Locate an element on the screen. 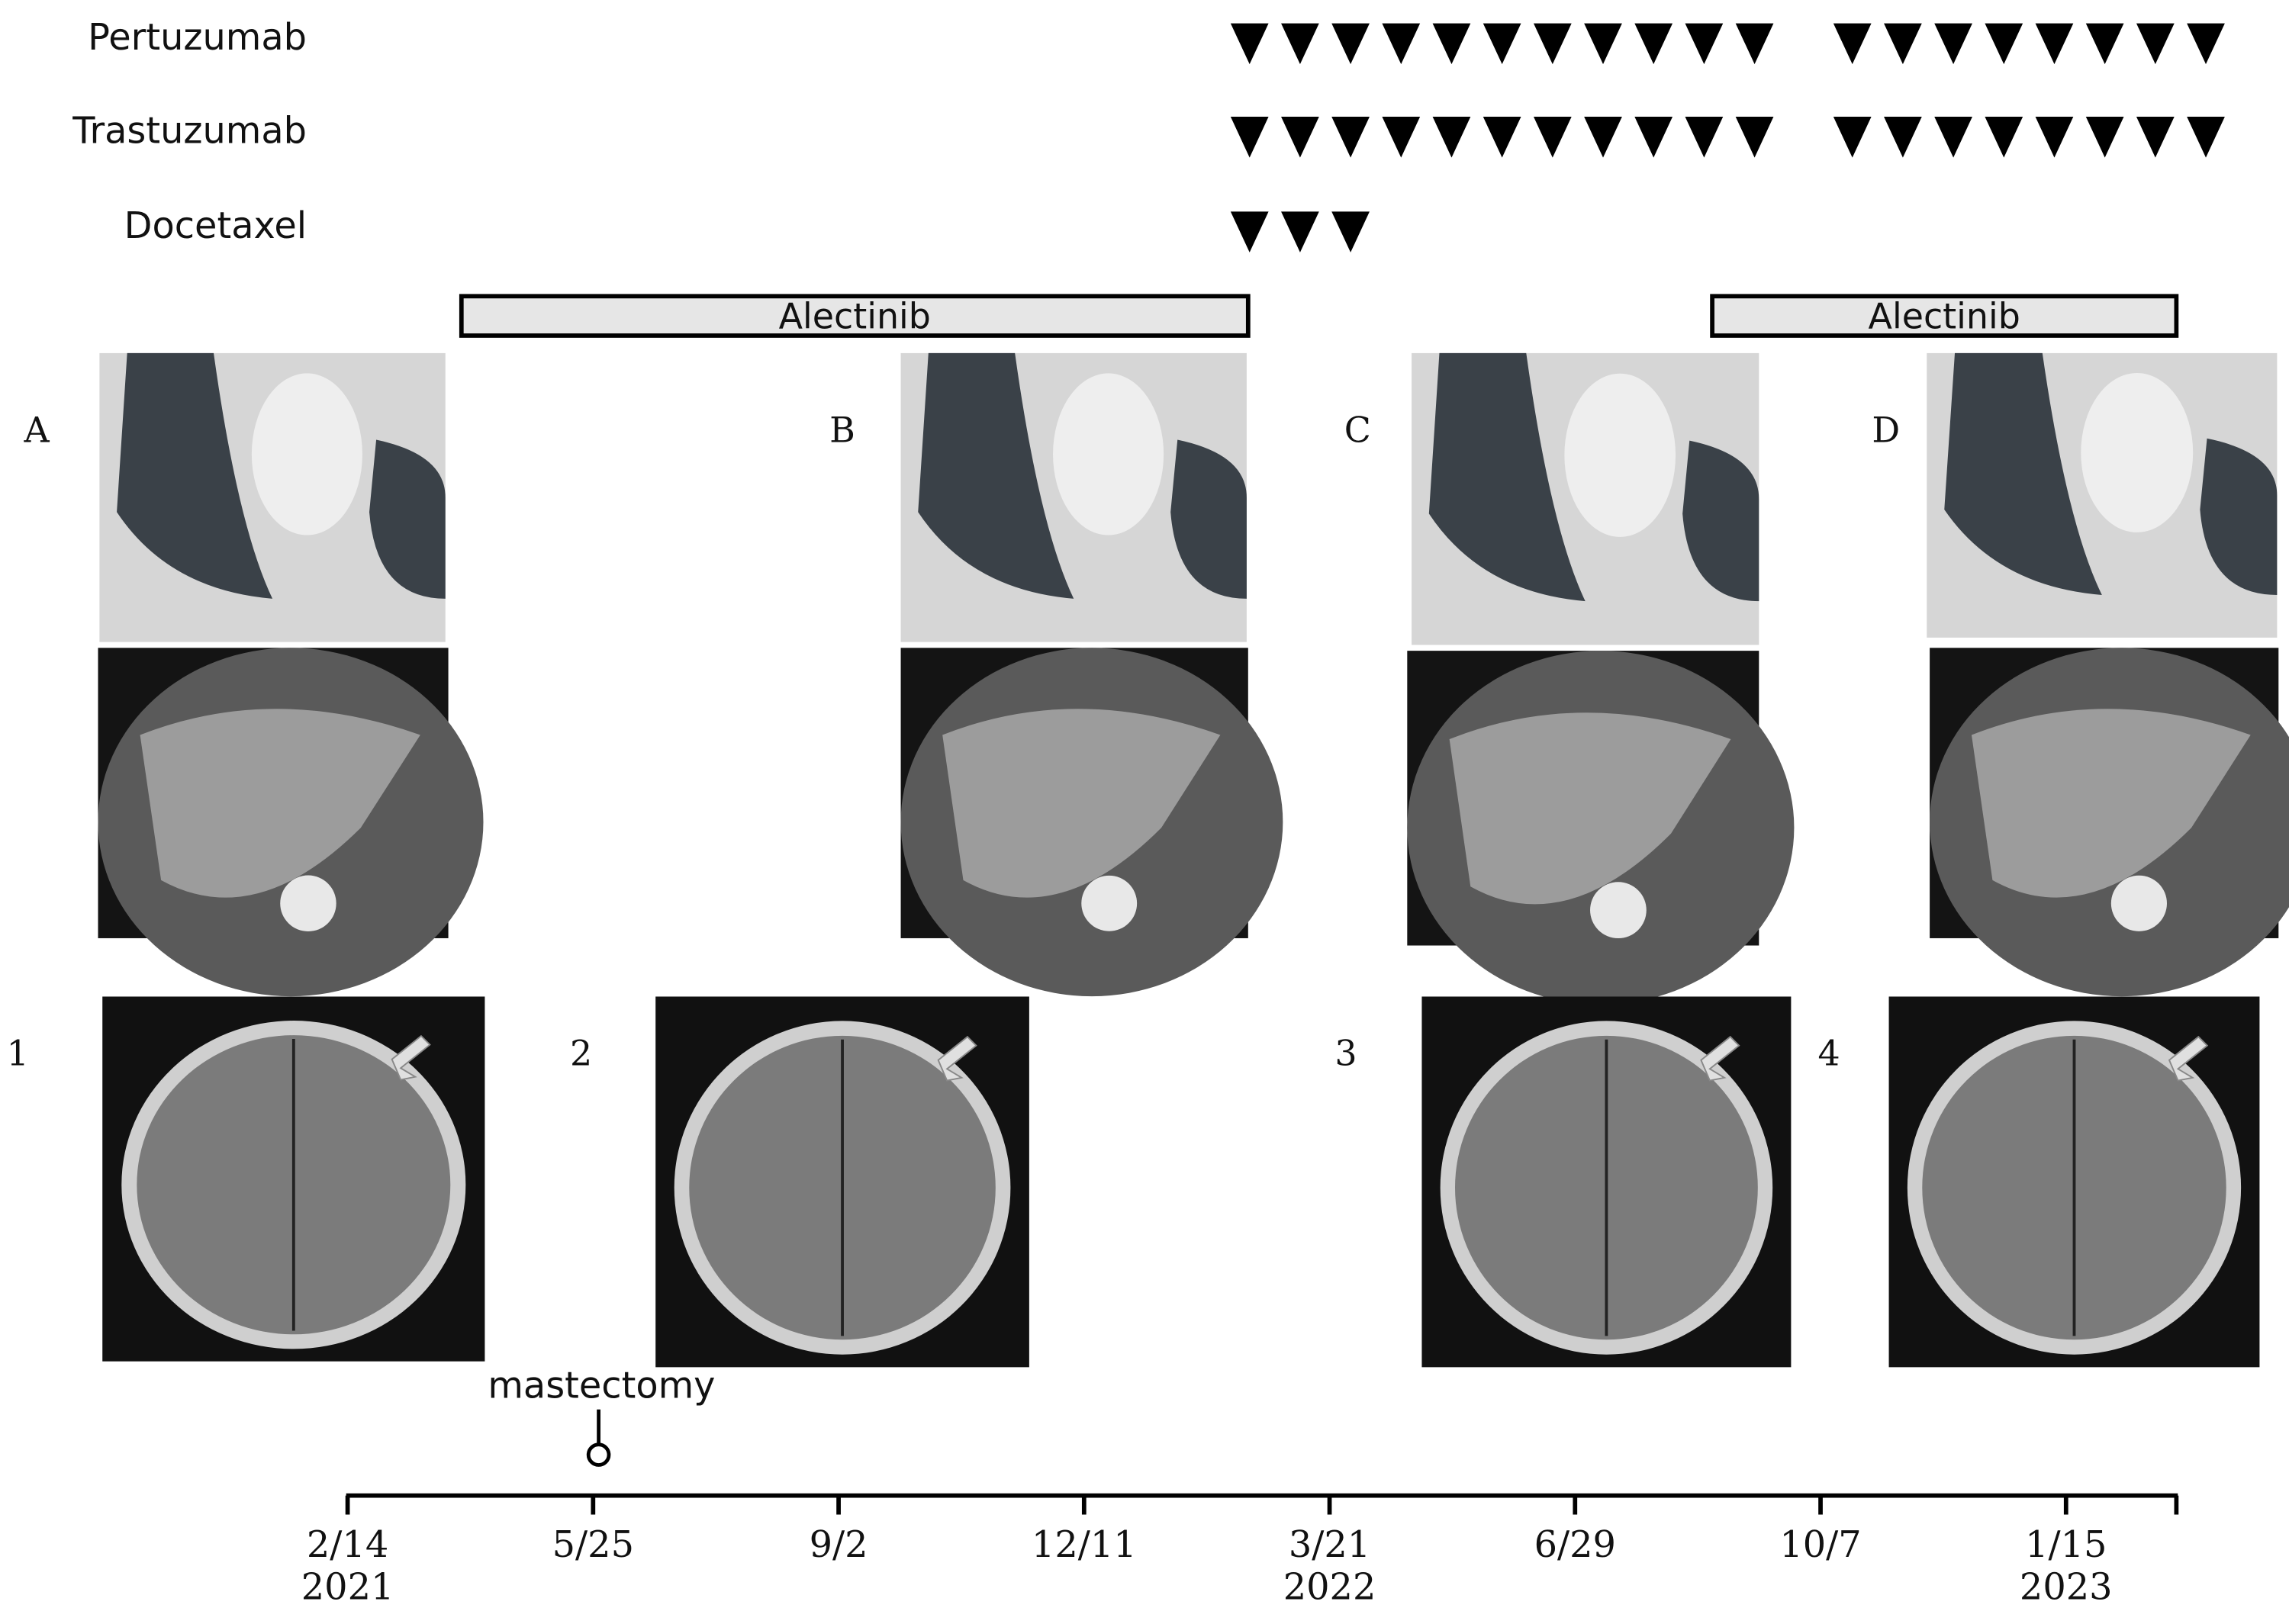 This screenshot has height=1624, width=2289. event-label: mastectomy is located at coordinates (601, 1386).